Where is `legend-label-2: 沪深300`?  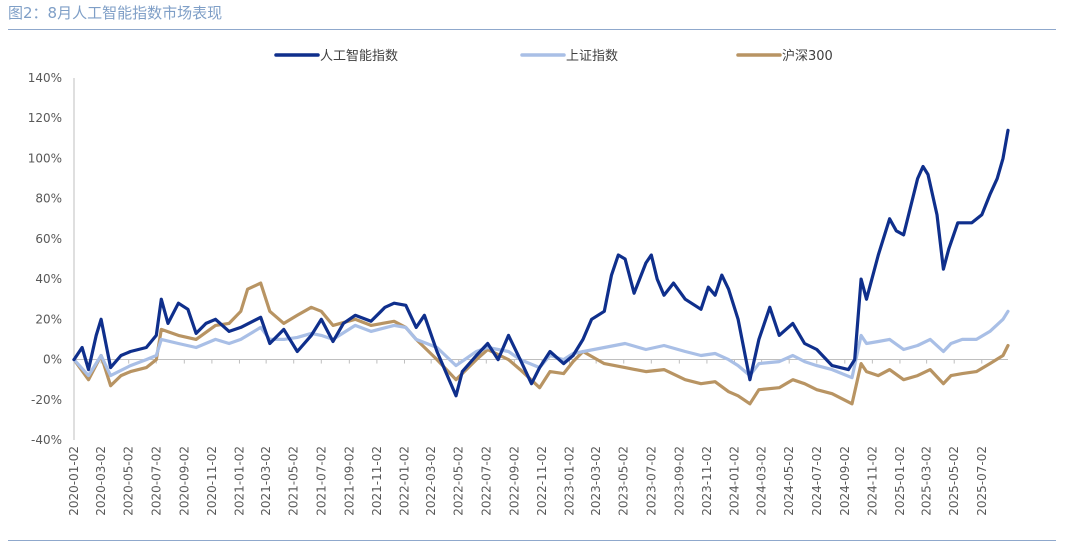 legend-label-2: 沪深300 is located at coordinates (807, 56).